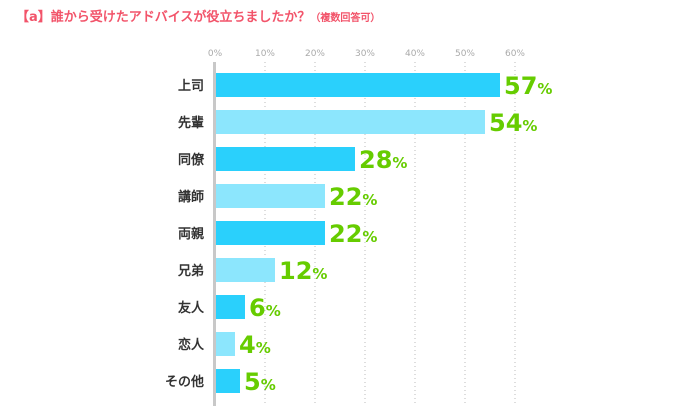  Describe the element at coordinates (214, 234) in the screenshot. I see `y-axis-line` at that location.